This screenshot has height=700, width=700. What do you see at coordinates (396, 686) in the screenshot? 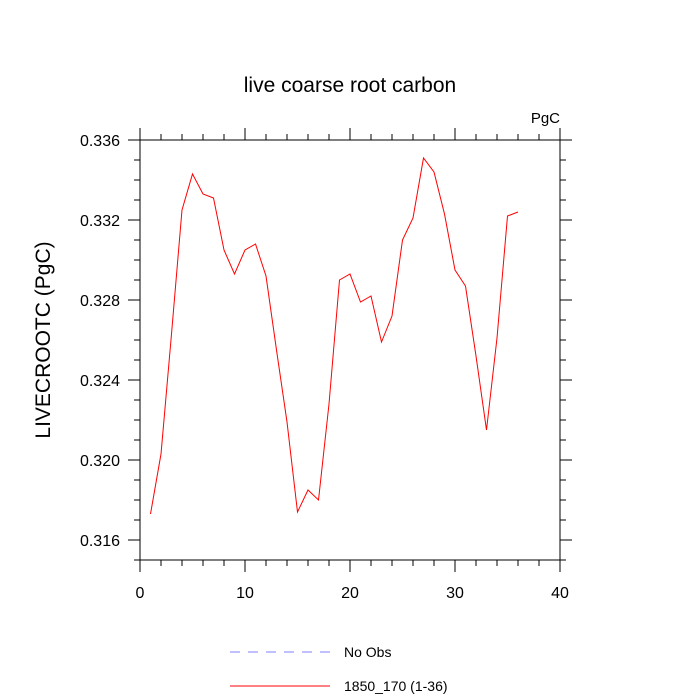
I see `legend-label: 1850_170 (1-36)` at bounding box center [396, 686].